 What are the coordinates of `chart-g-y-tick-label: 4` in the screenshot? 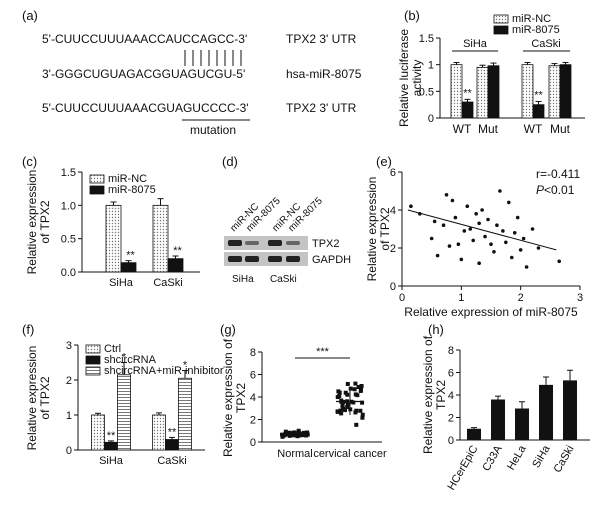 It's located at (253, 398).